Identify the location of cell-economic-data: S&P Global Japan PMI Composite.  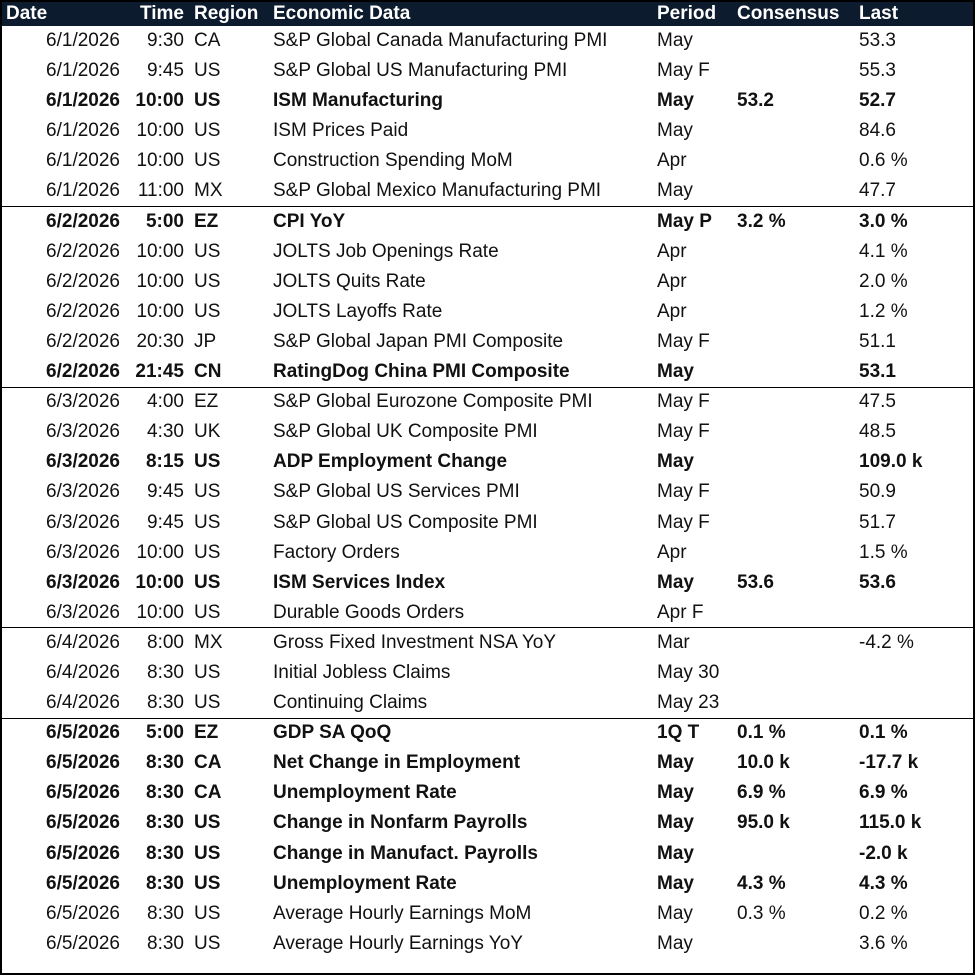
(418, 341).